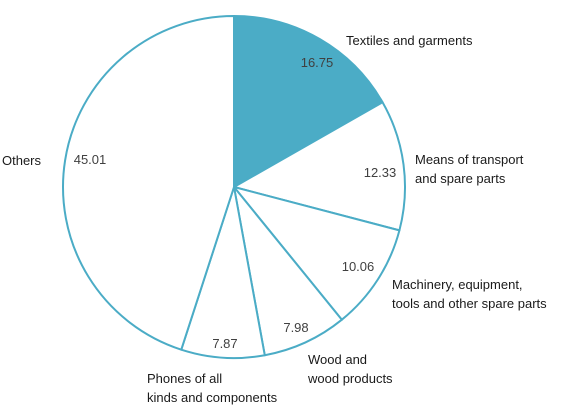  I want to click on slice-label-line: Textiles and garments, so click(409, 40).